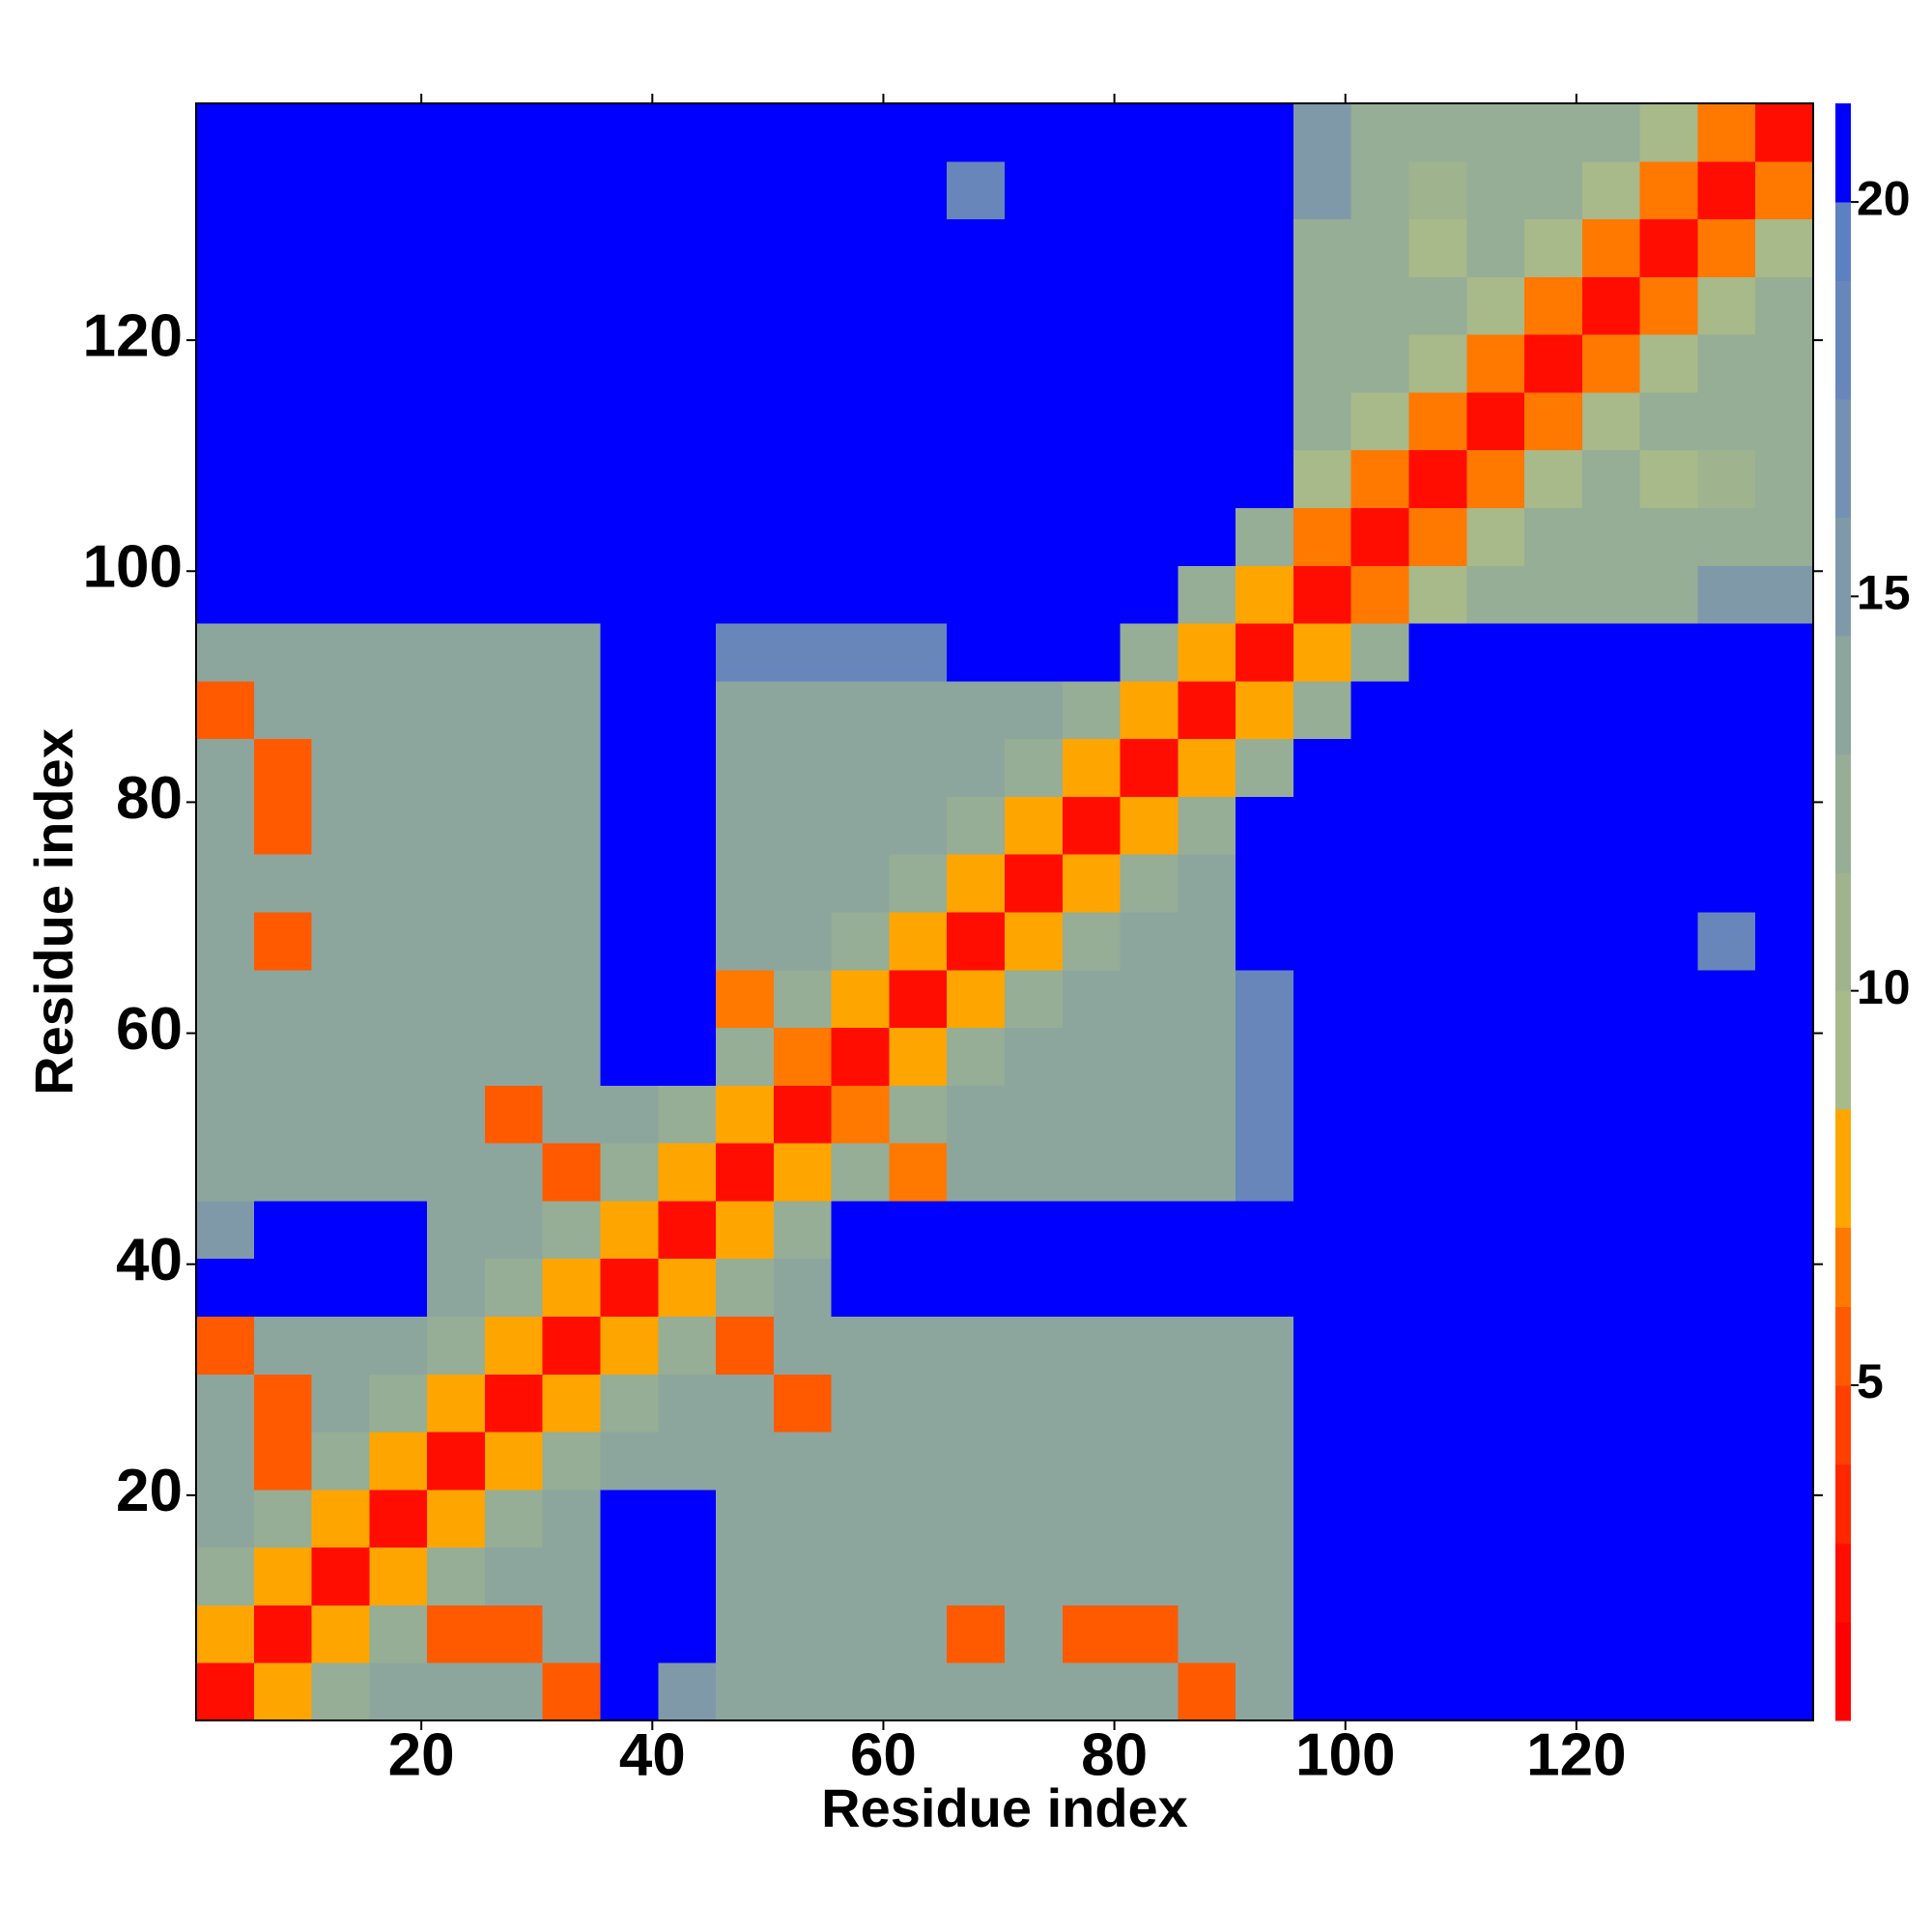 This screenshot has width=1932, height=1932. I want to click on x-tick-label: 120, so click(1576, 1754).